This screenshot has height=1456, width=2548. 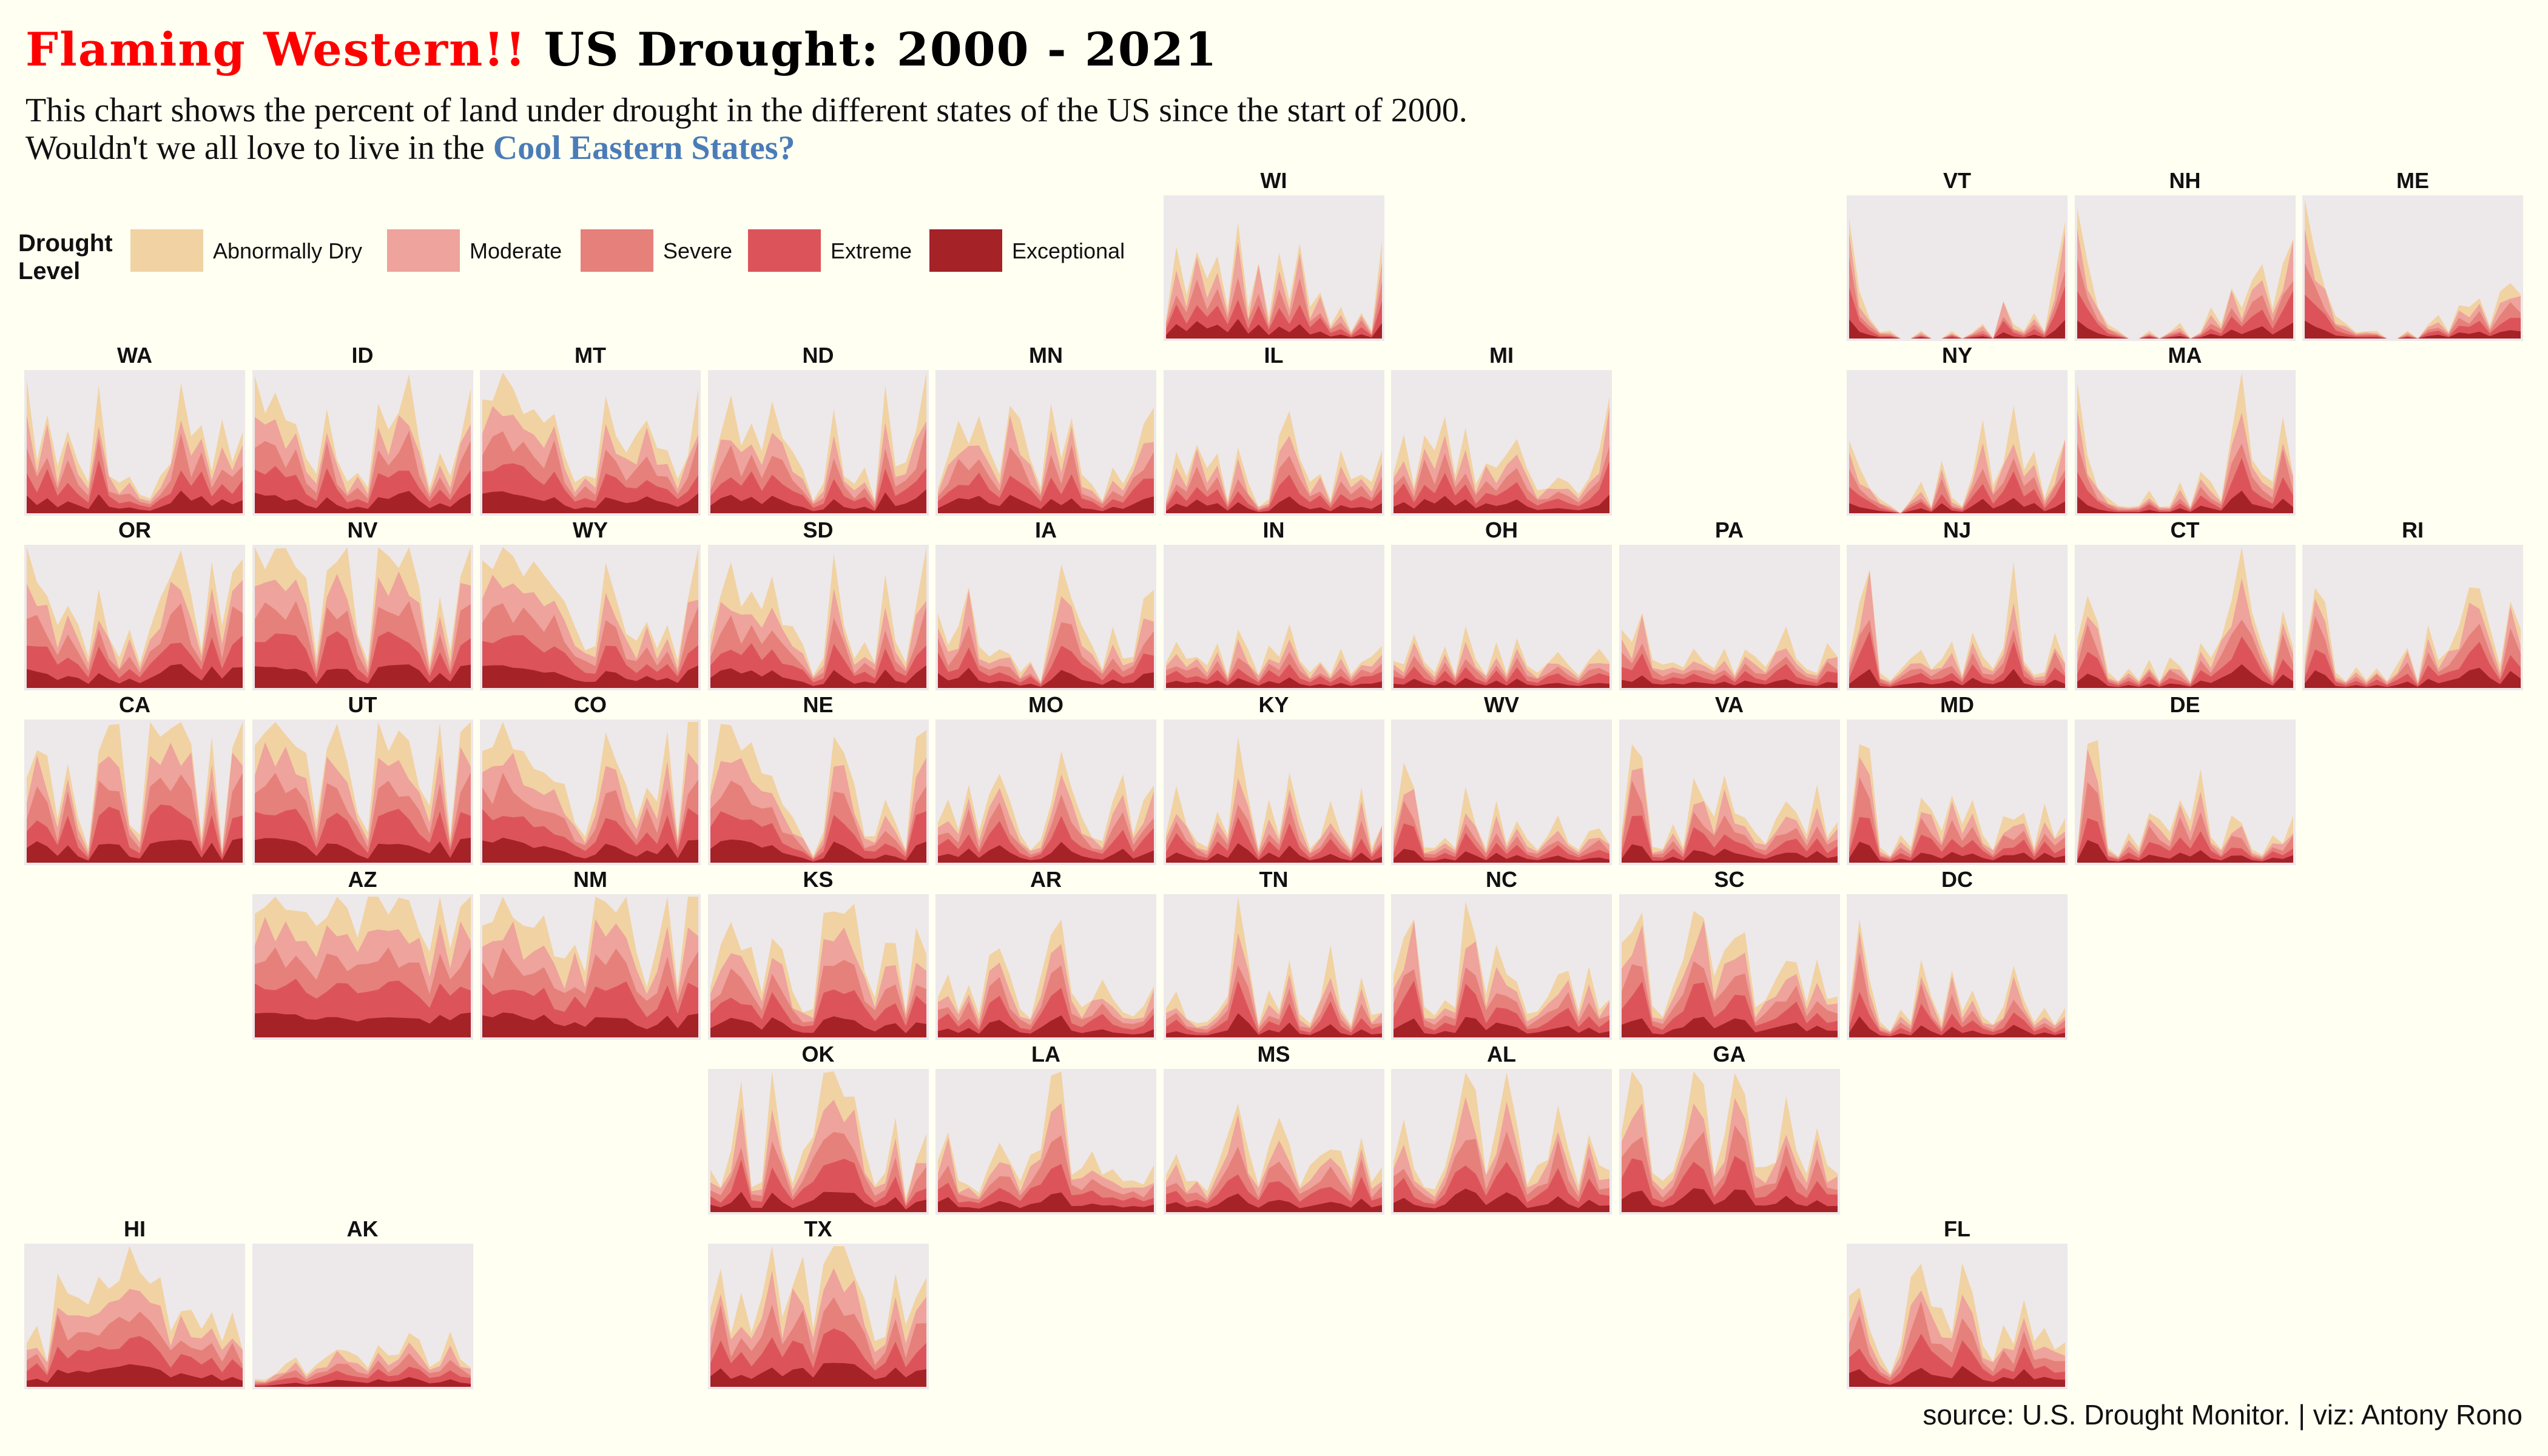 What do you see at coordinates (2185, 617) in the screenshot?
I see `state-panel-ct` at bounding box center [2185, 617].